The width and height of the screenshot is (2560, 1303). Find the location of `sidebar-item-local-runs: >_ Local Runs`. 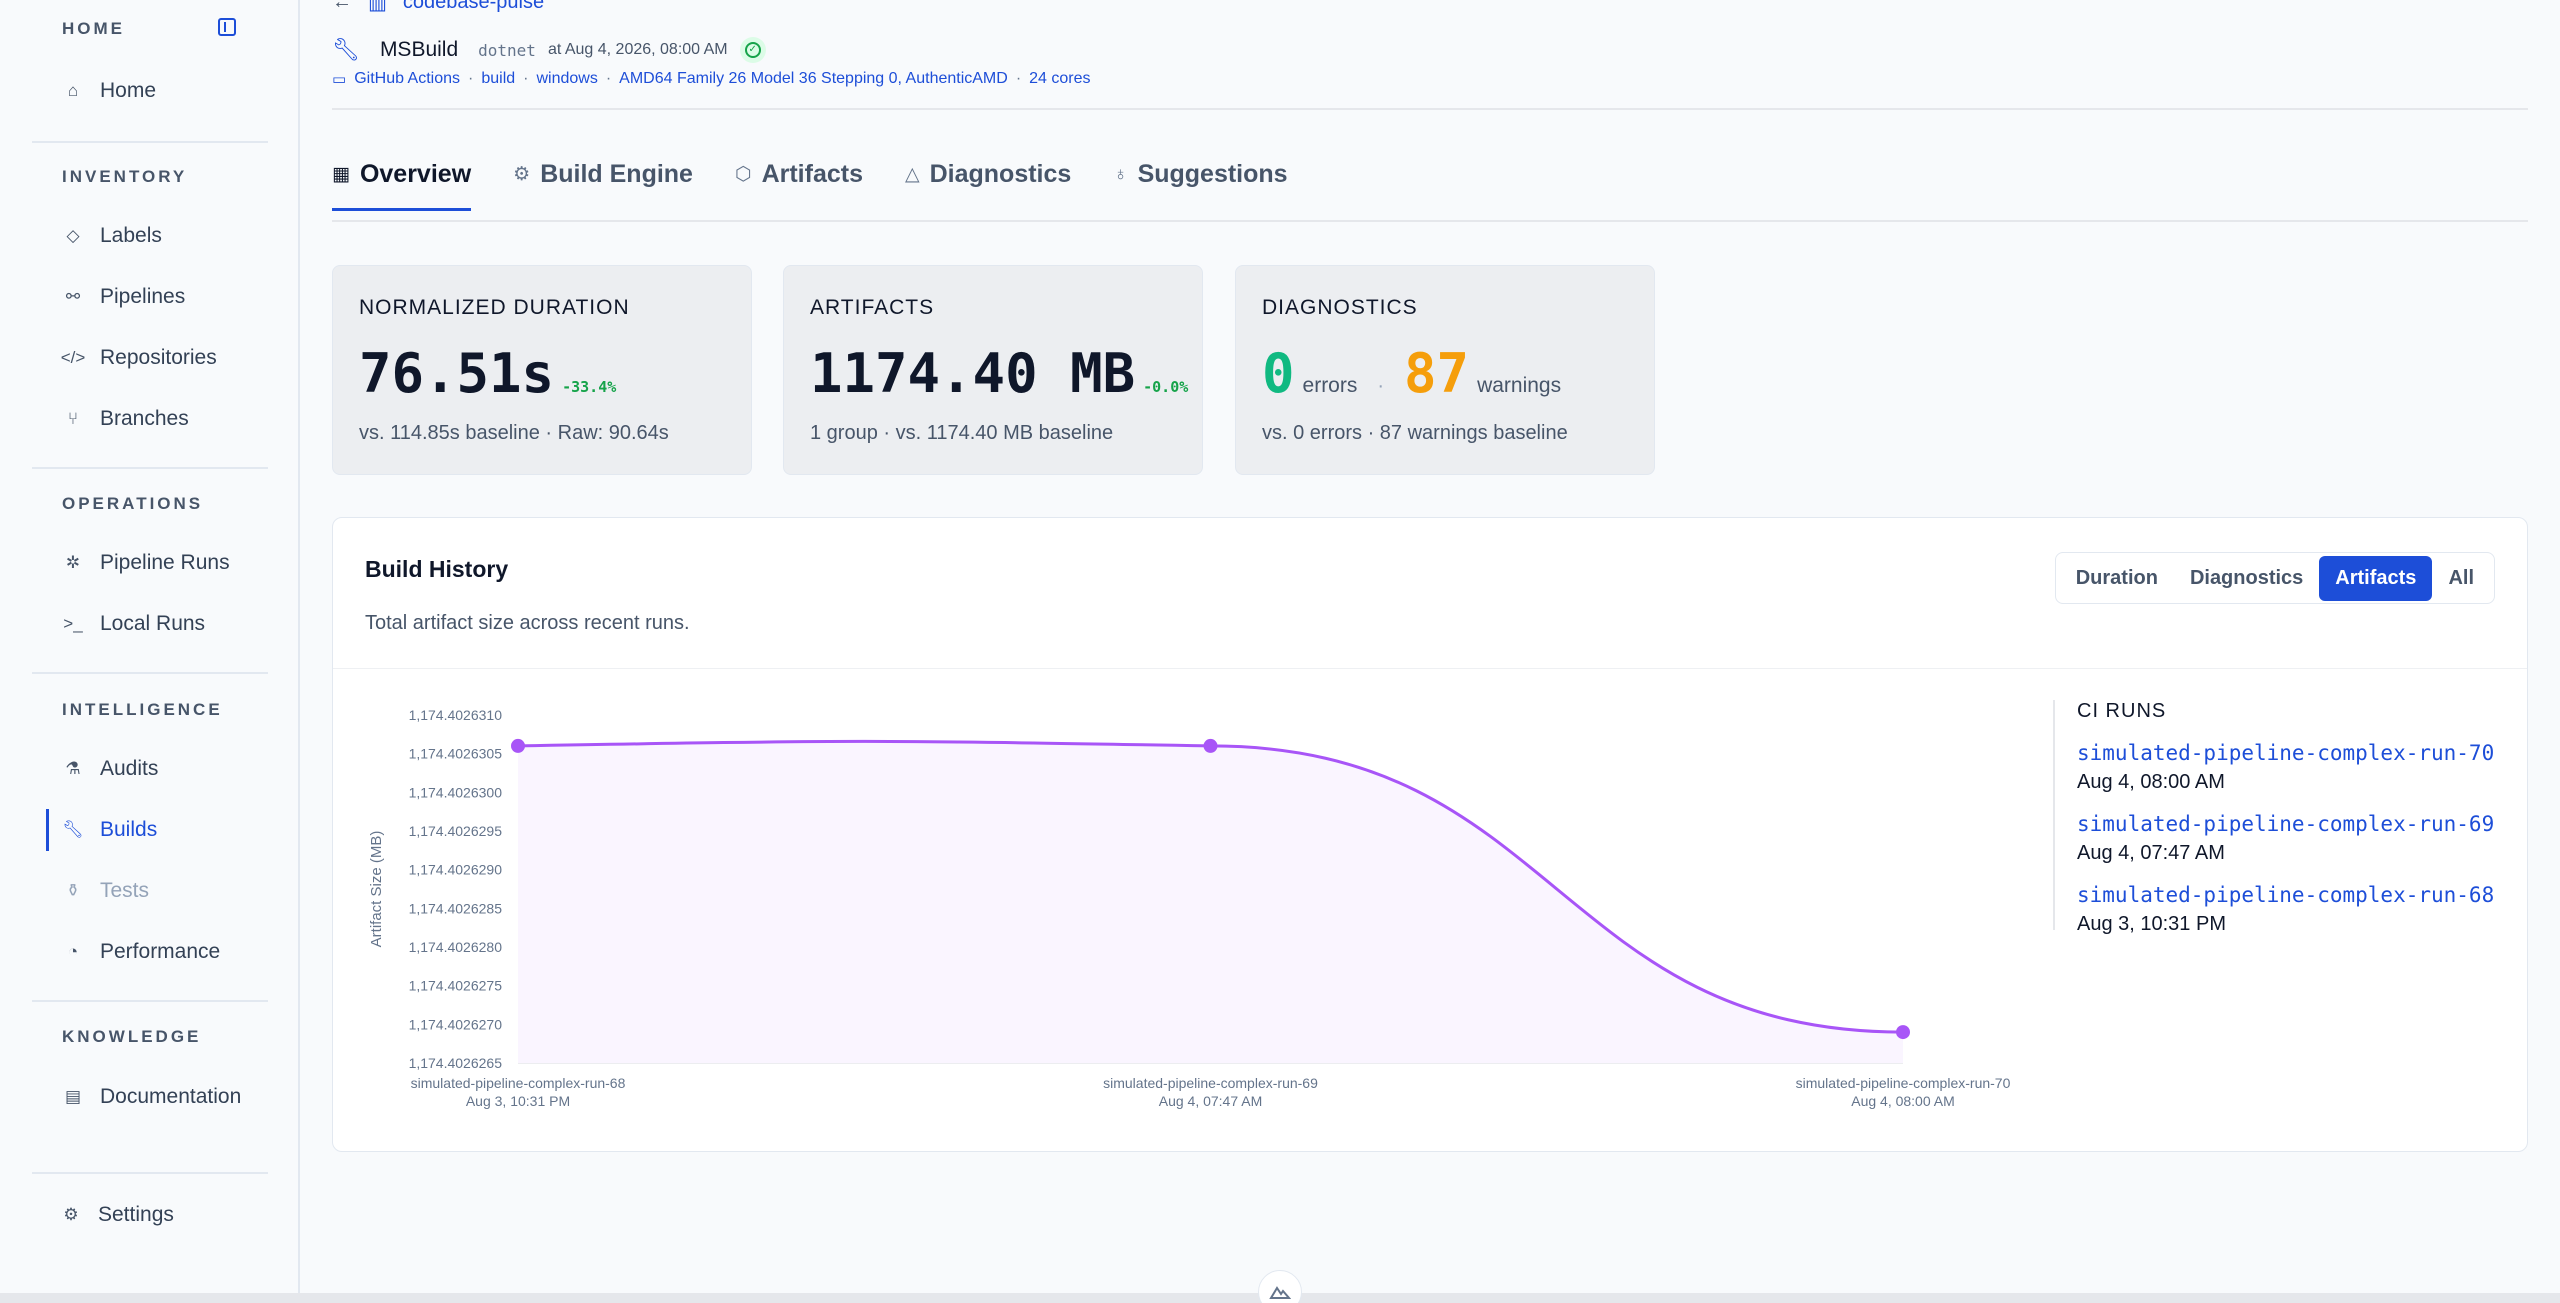

sidebar-item-local-runs: >_ Local Runs is located at coordinates (158, 624).